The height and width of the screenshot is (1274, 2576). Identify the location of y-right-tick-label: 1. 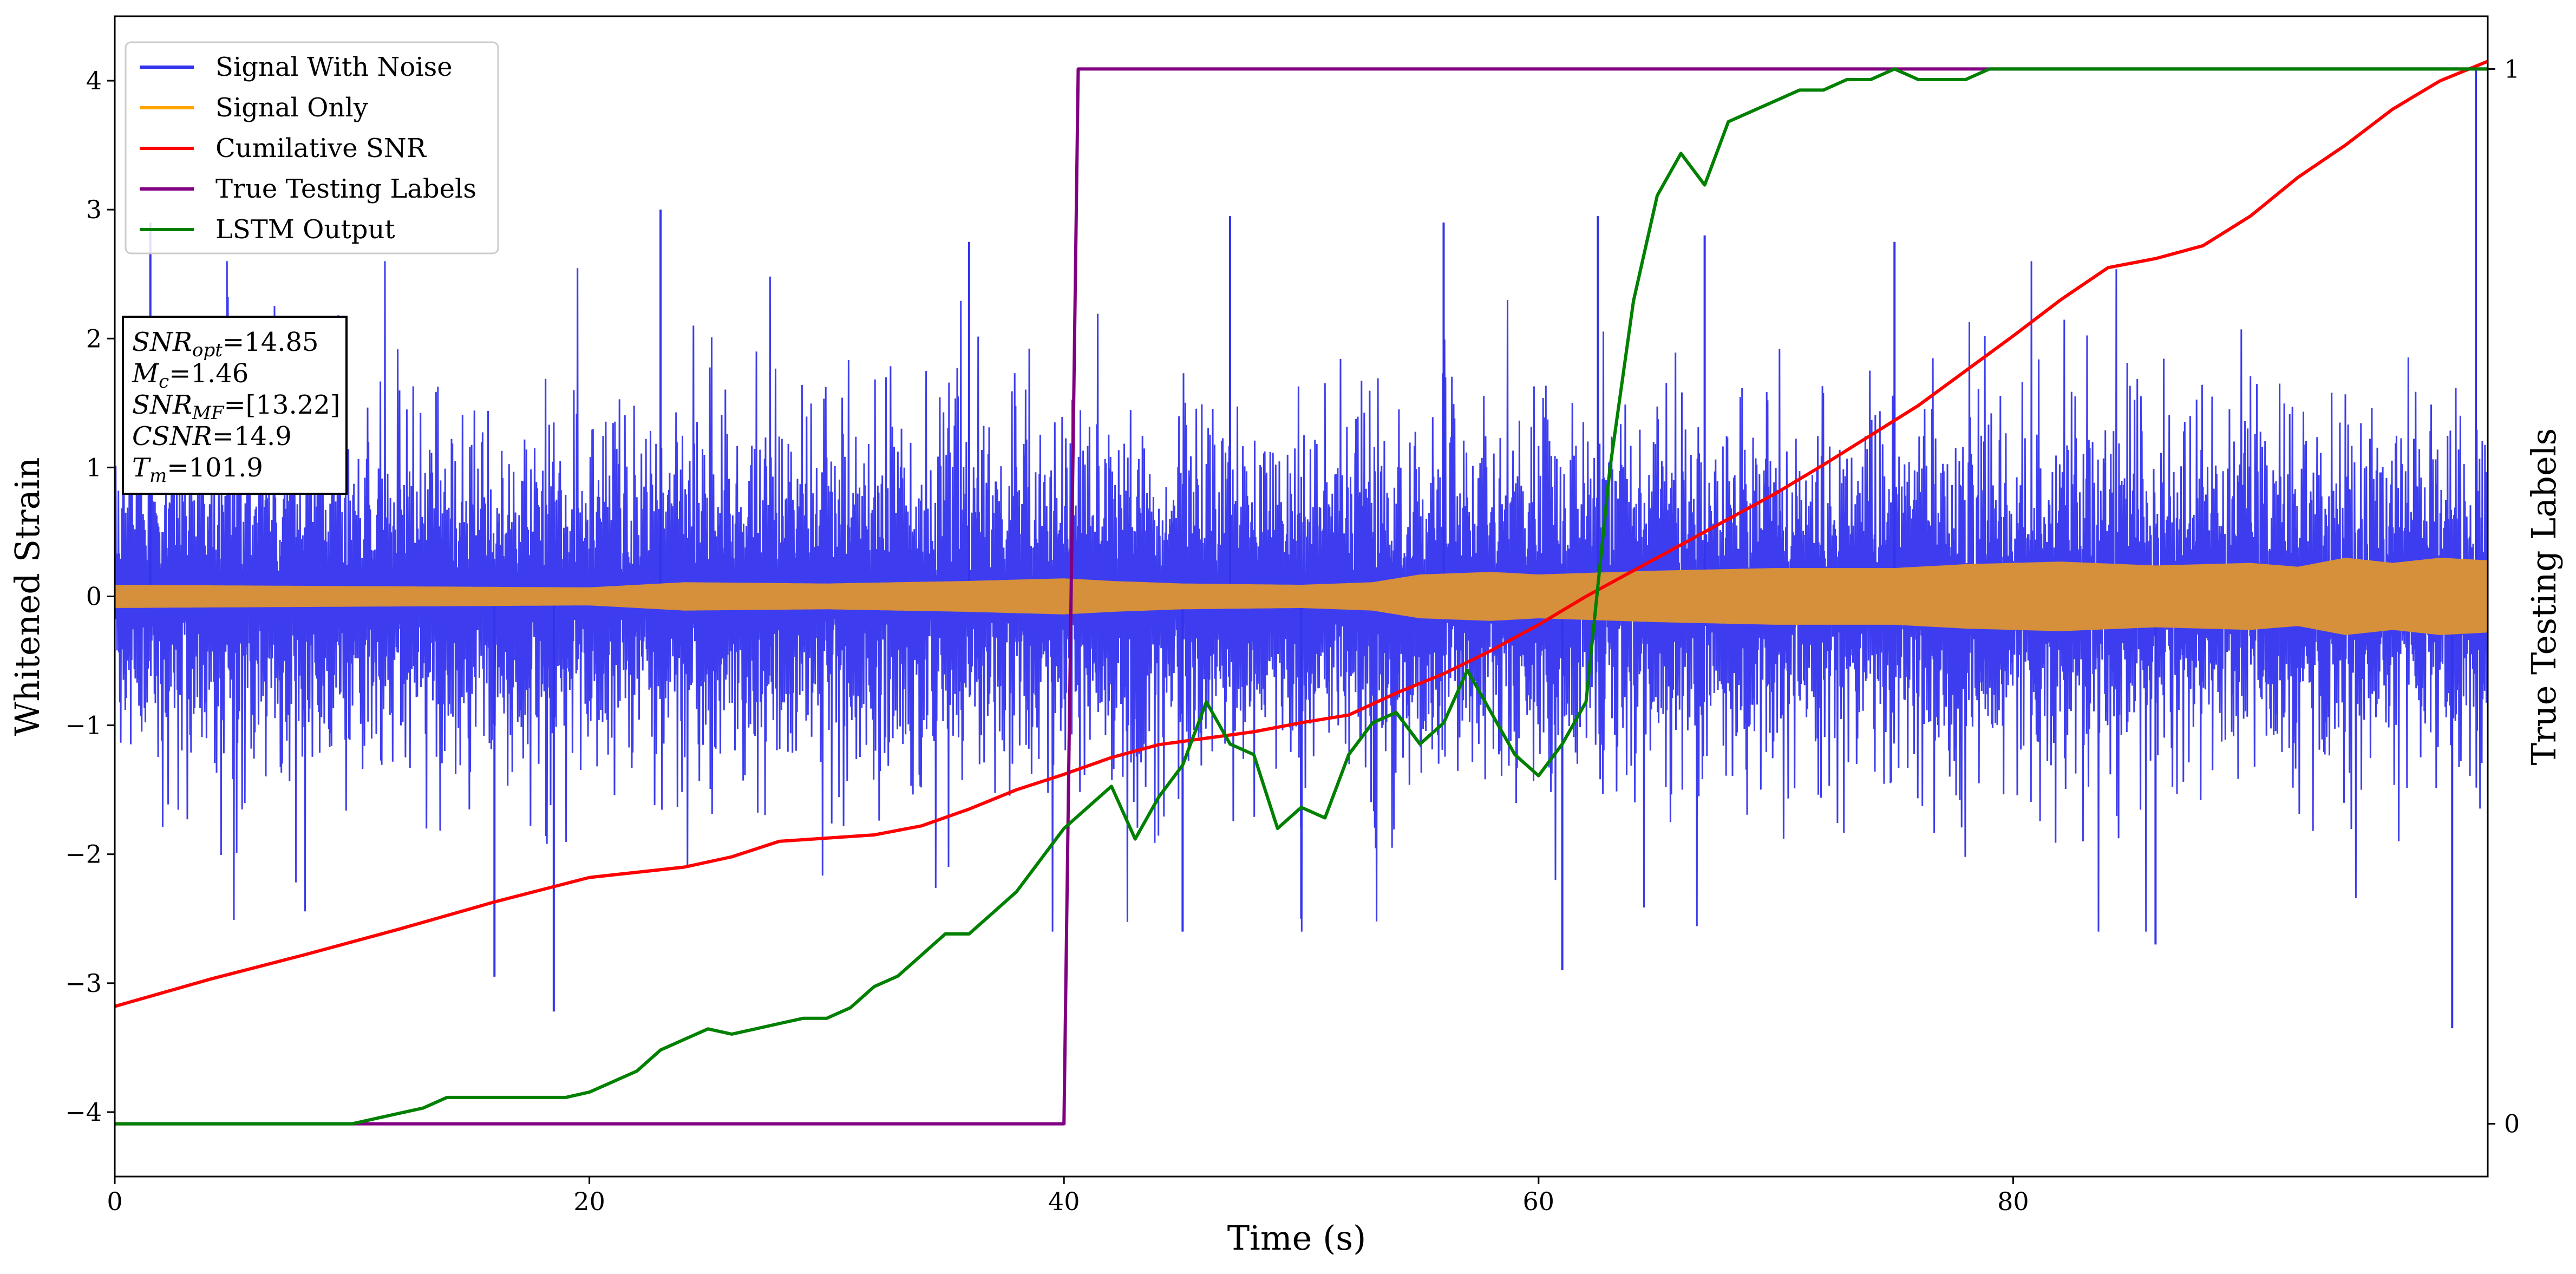
(2512, 68).